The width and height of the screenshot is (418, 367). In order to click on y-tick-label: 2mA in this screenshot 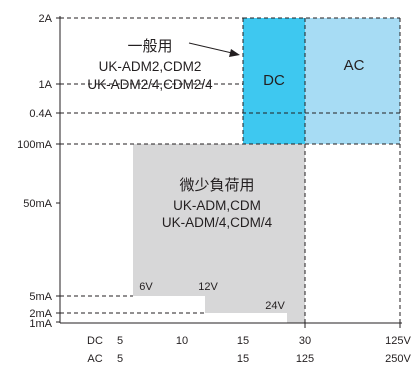, I will do `click(40, 314)`.